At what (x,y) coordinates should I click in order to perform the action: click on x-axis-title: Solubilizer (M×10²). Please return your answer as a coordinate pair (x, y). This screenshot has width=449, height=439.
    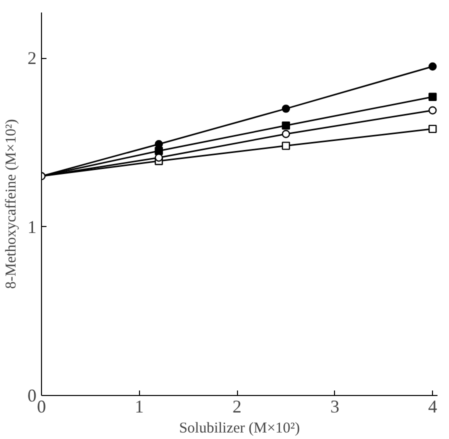
    Looking at the image, I should click on (239, 428).